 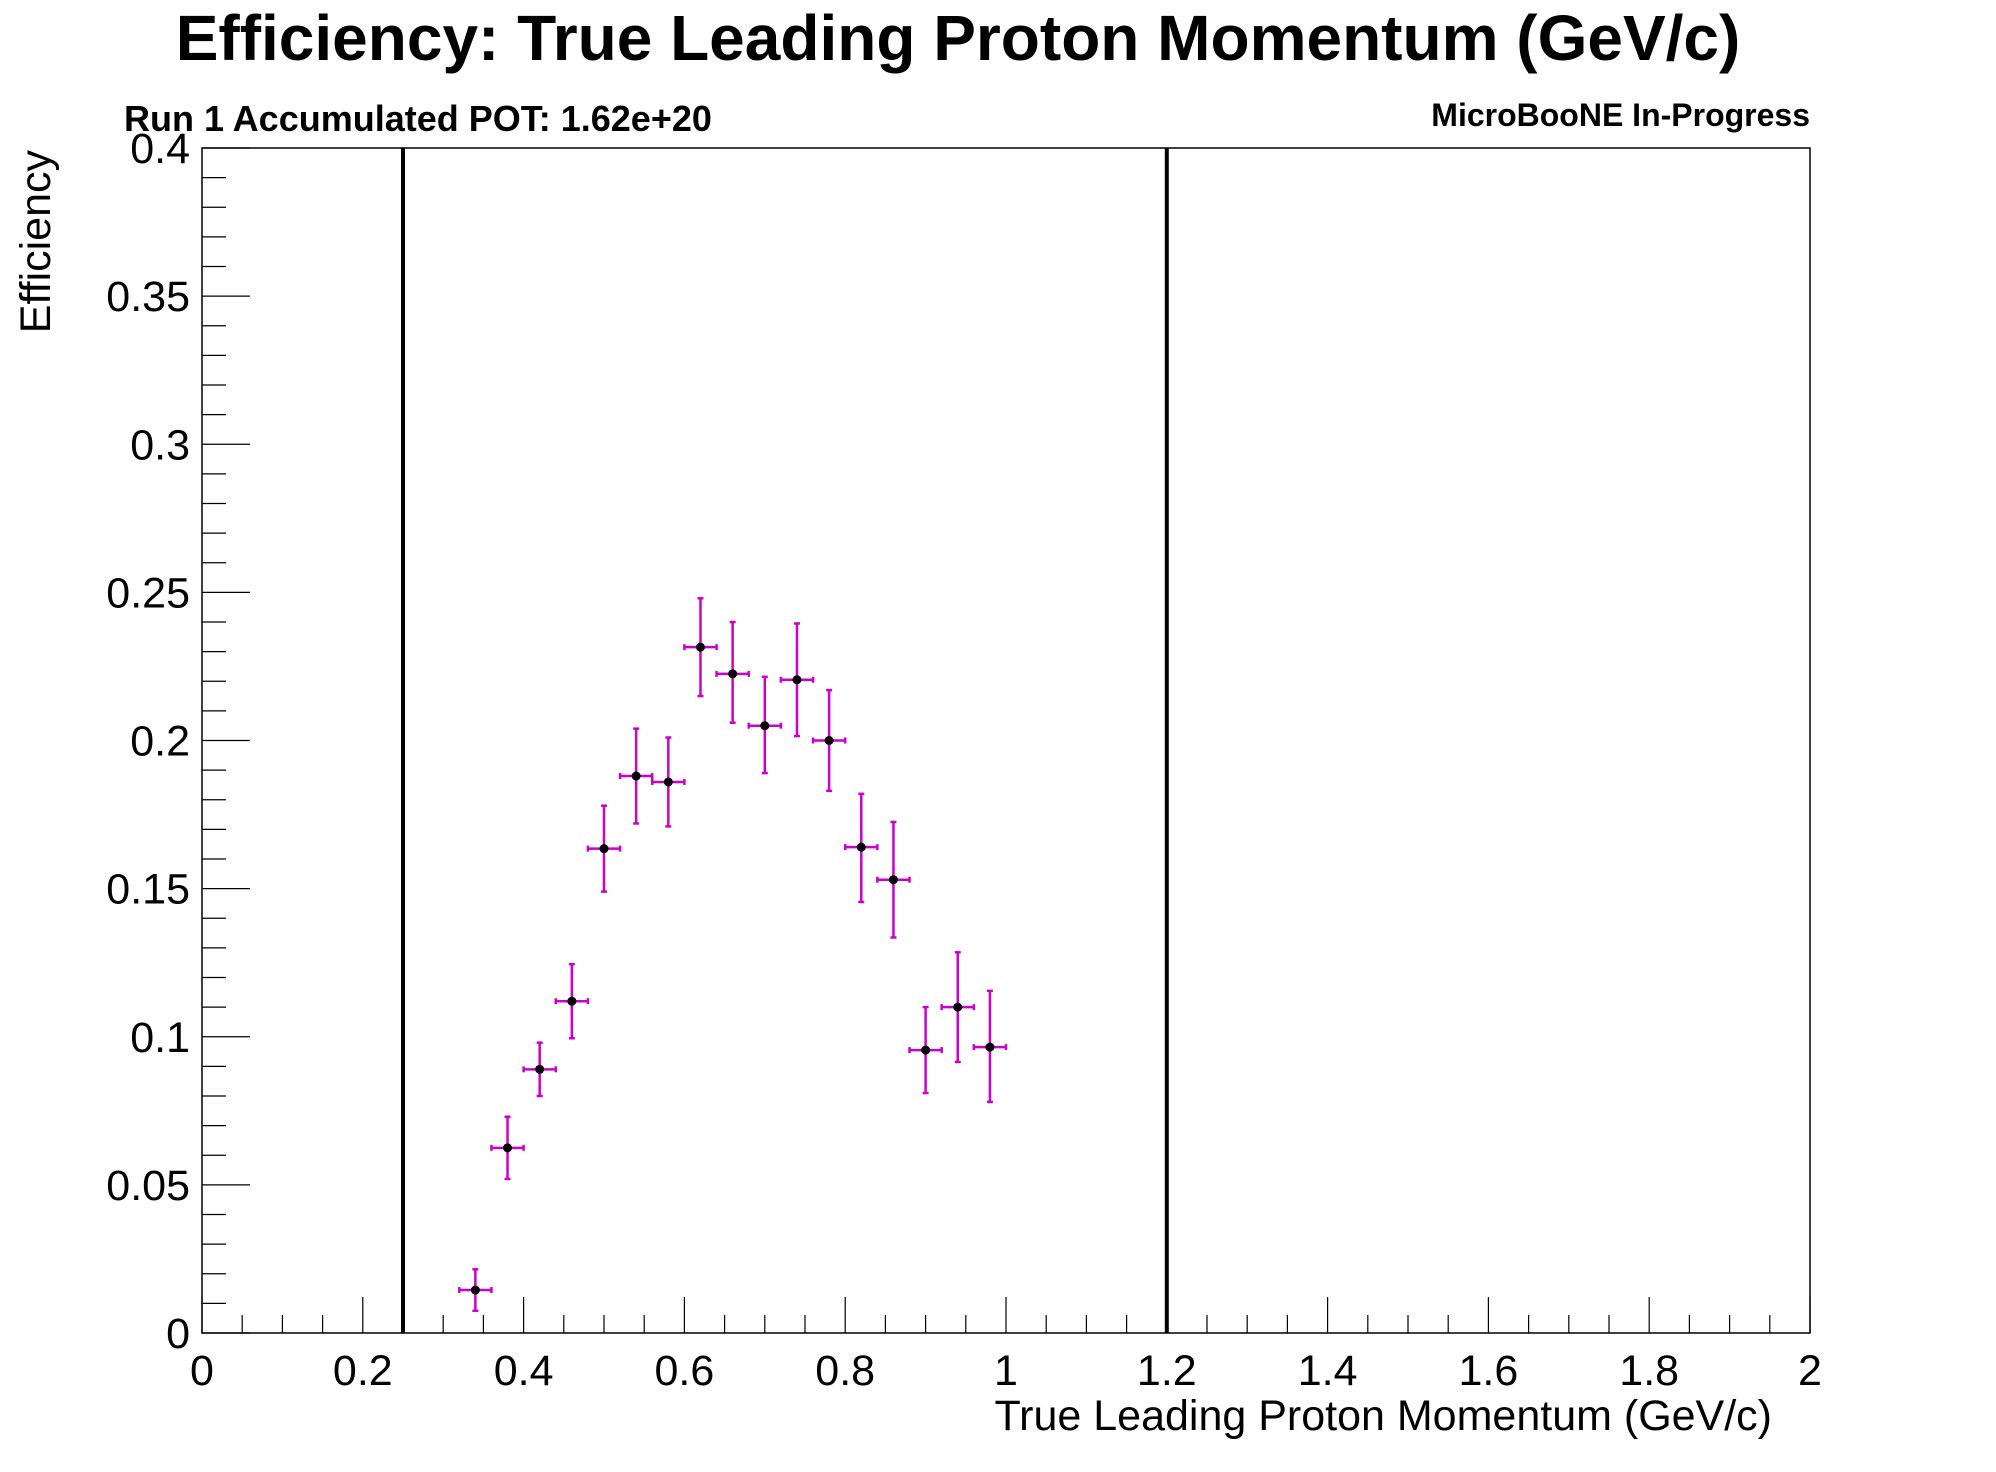 What do you see at coordinates (160, 149) in the screenshot?
I see `y-tick-label: 0.4` at bounding box center [160, 149].